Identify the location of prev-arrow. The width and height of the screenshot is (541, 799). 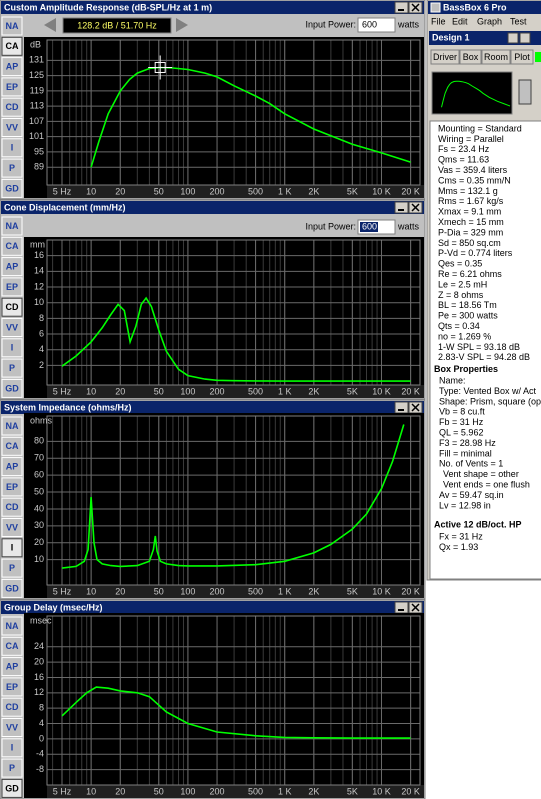
(50, 25).